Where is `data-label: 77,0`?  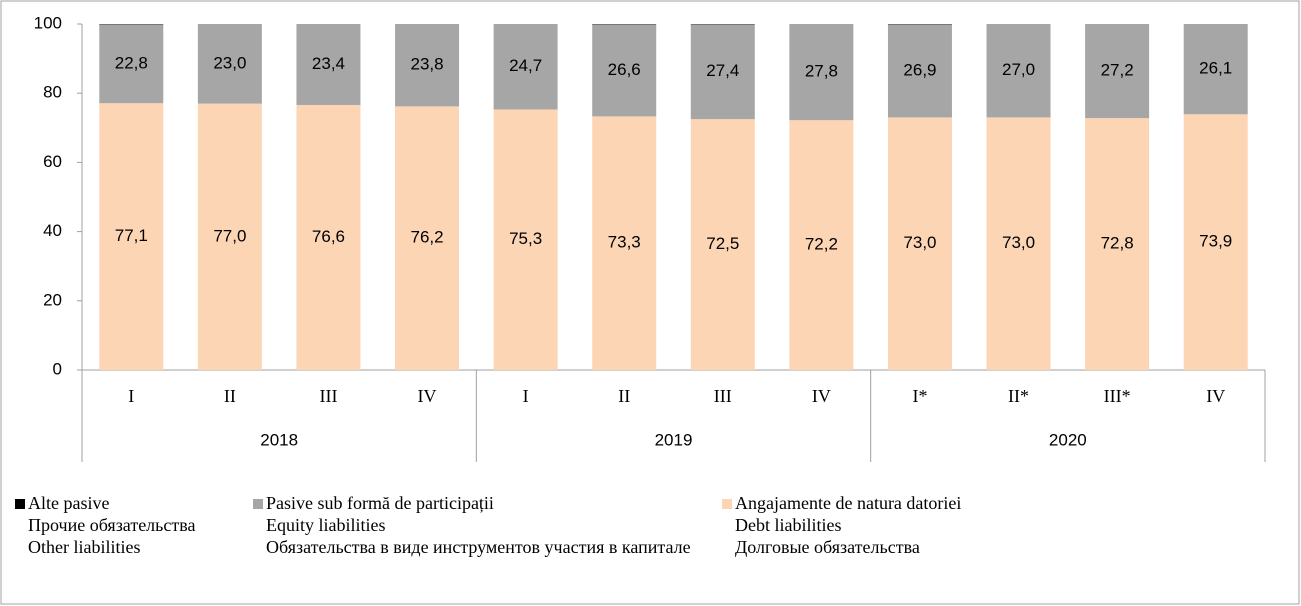 data-label: 77,0 is located at coordinates (229, 235).